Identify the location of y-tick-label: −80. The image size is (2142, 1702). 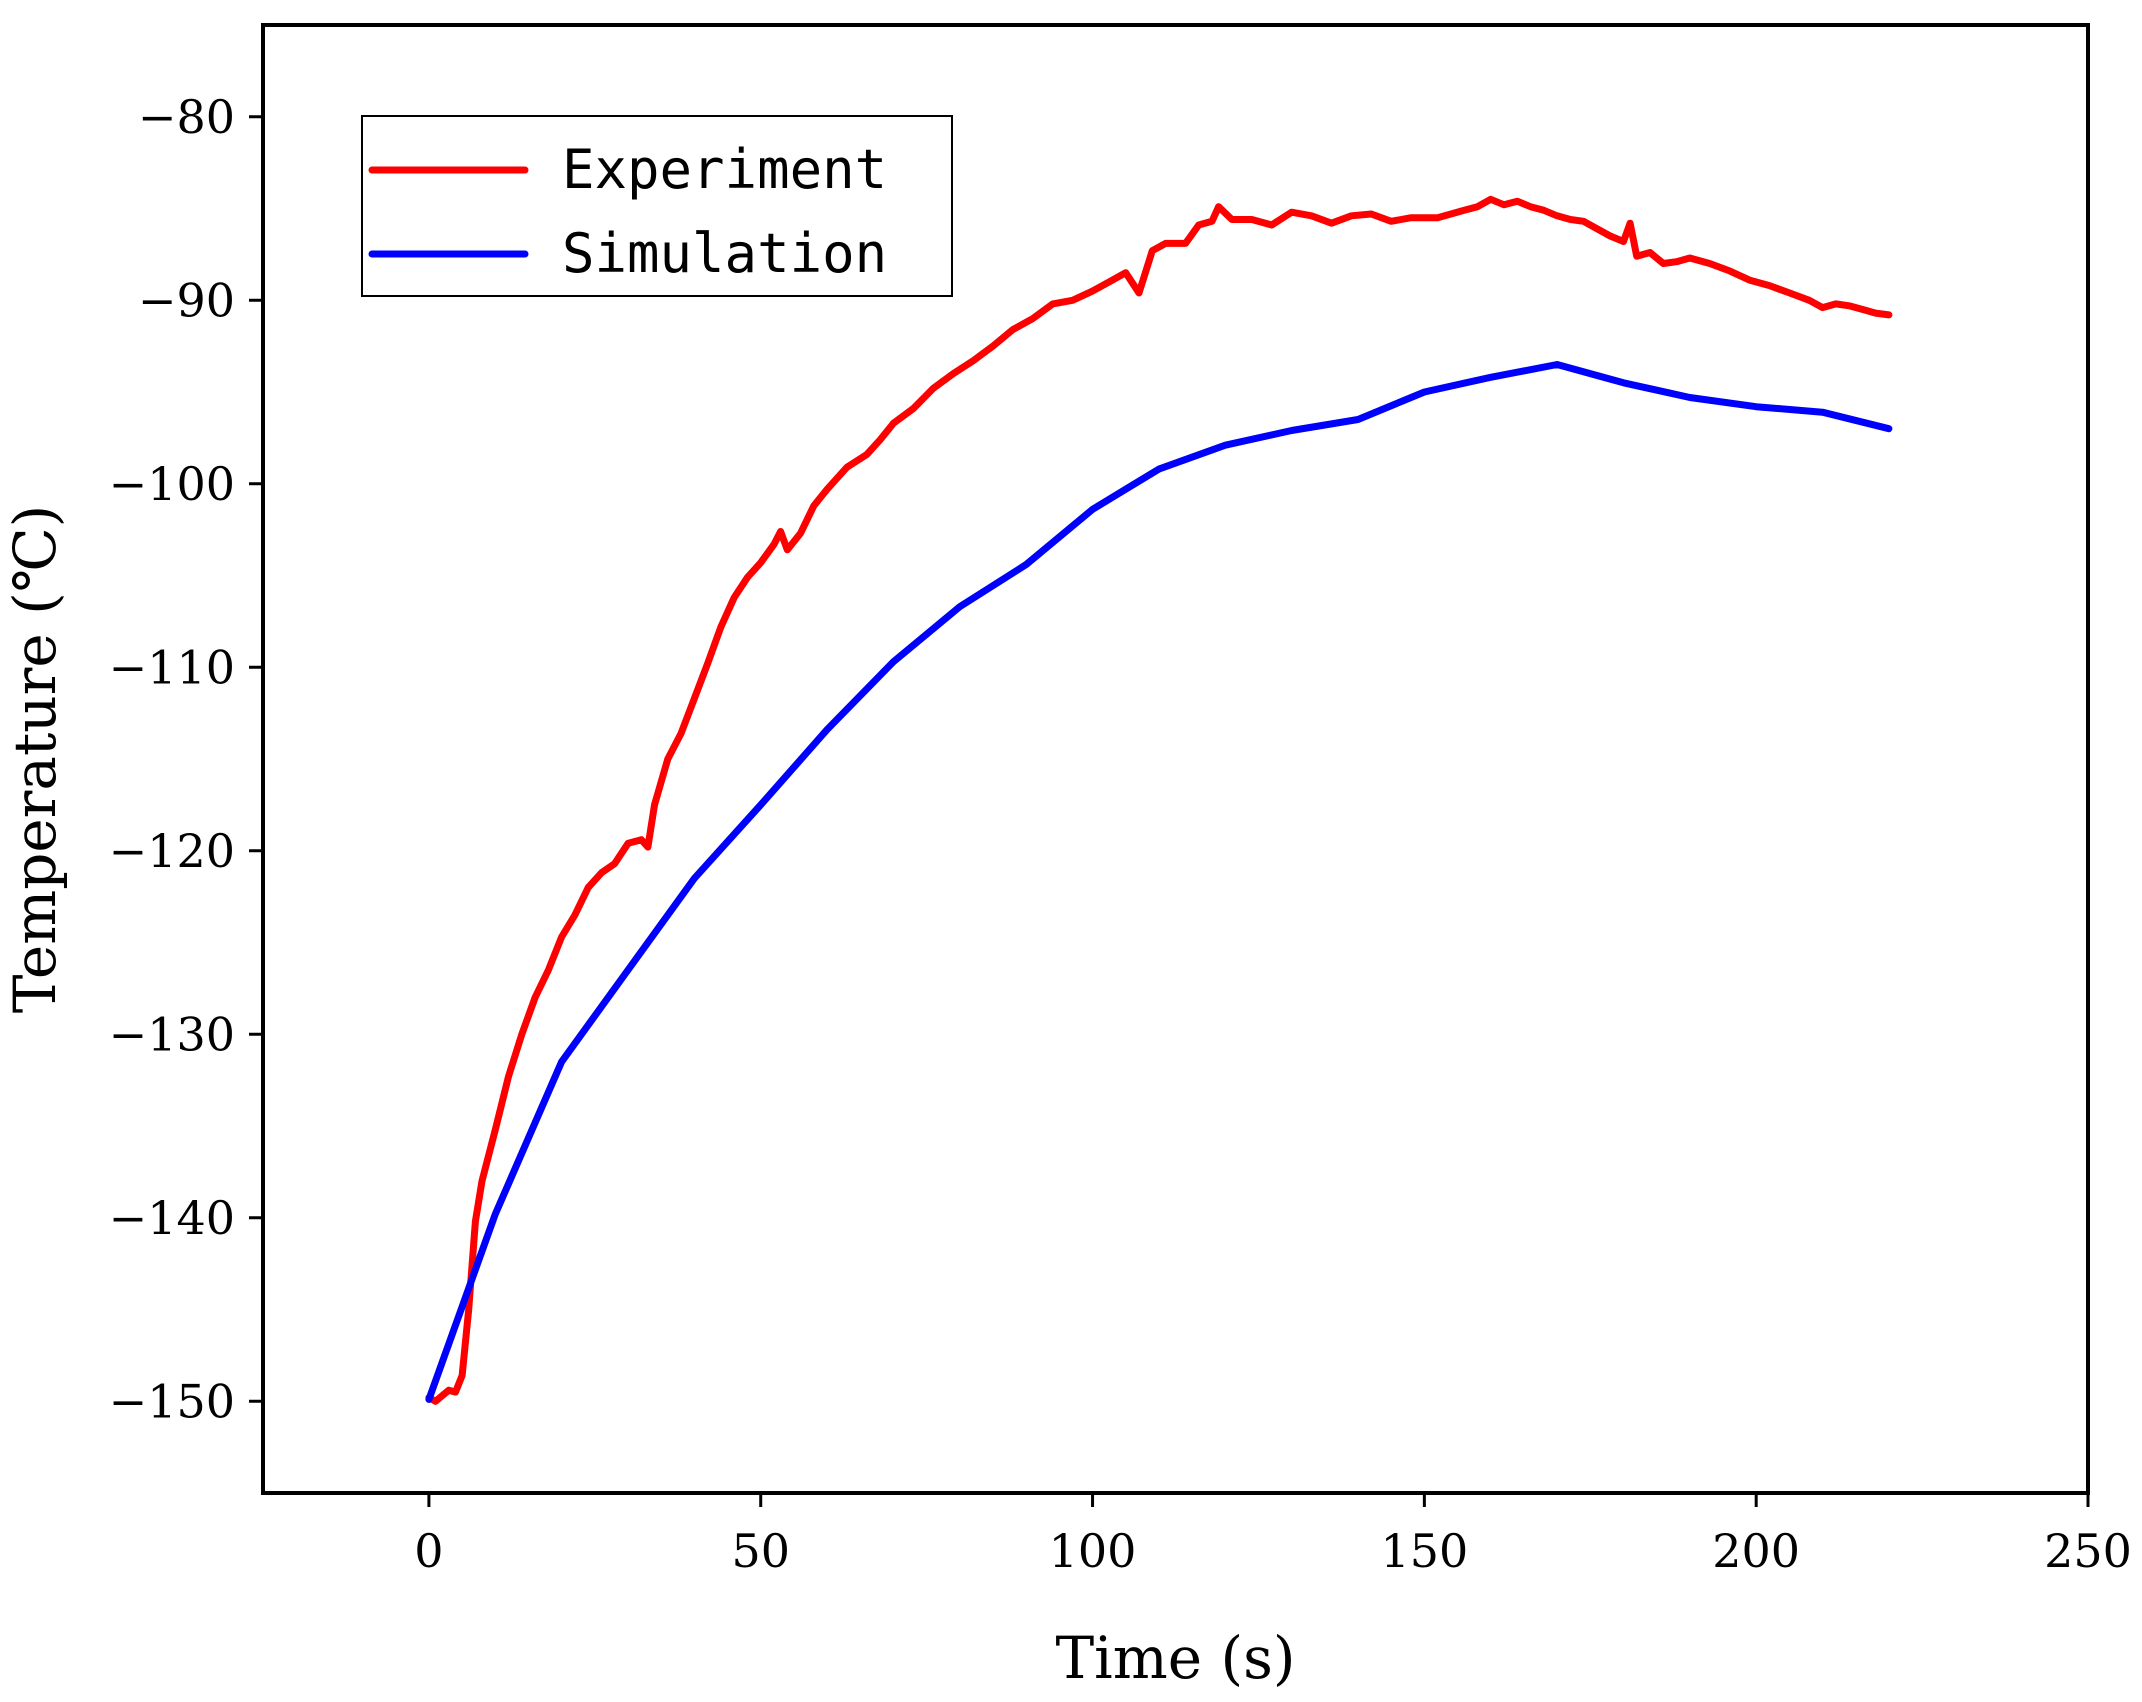
(186, 117).